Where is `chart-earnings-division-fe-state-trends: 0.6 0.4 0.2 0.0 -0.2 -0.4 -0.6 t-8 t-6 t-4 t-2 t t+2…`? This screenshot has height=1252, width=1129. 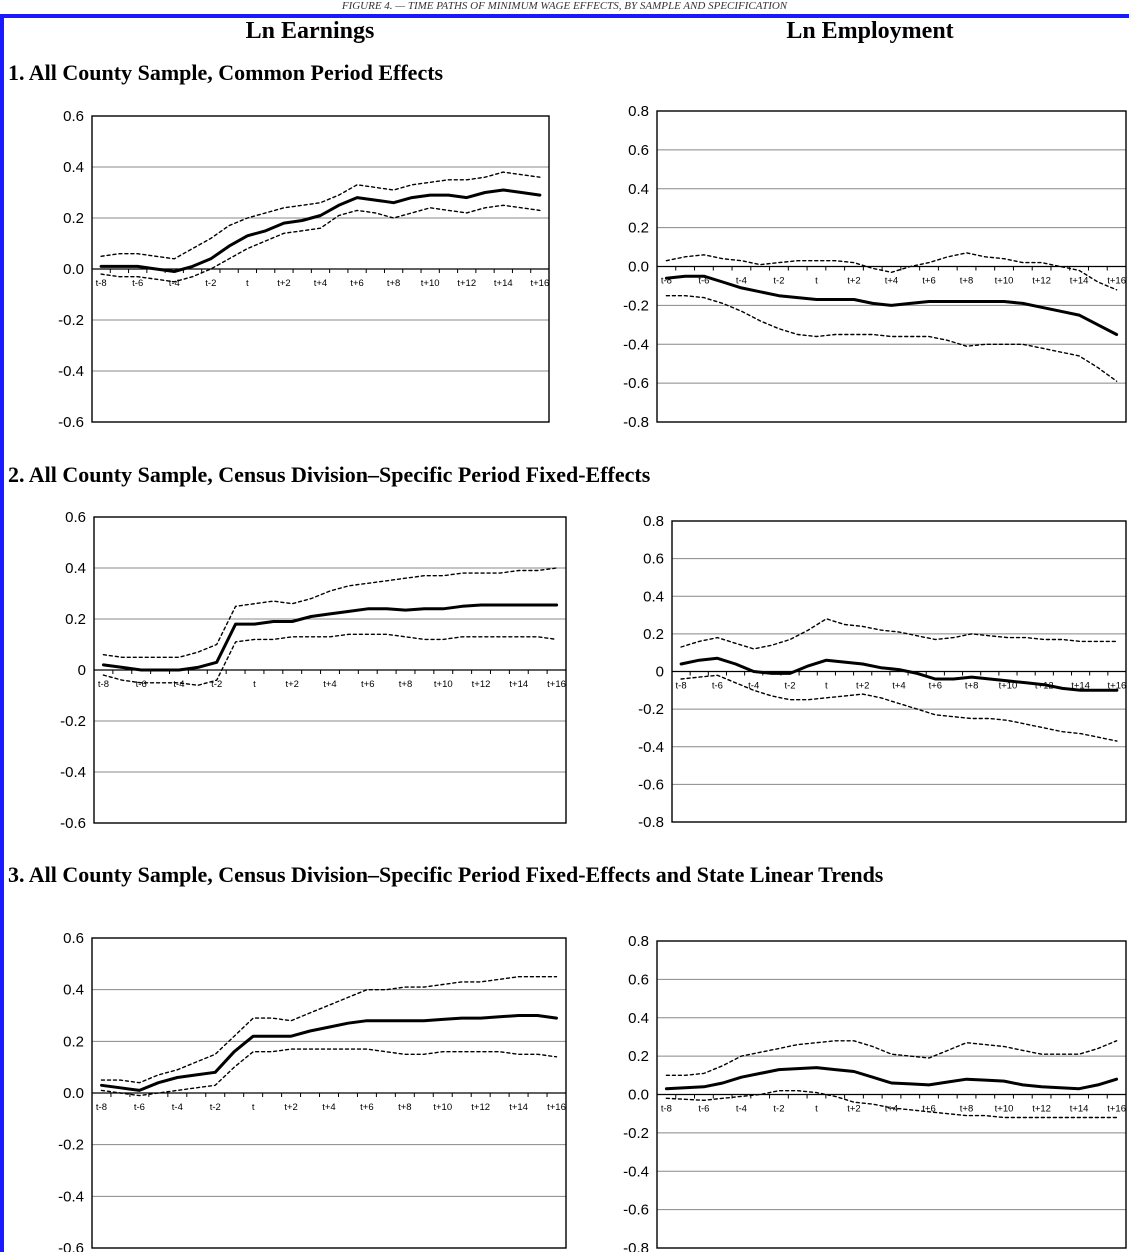
chart-earnings-division-fe-state-trends: 0.6 0.4 0.2 0.0 -0.2 -0.4 -0.6 t-8 t-6 t-4 t-2 t t+2… is located at coordinates (312, 1091).